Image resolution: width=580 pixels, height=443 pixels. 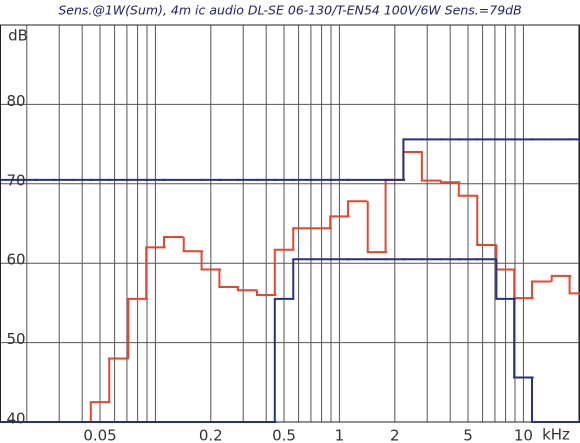 I want to click on y-tick-label: 80, so click(x=15, y=101).